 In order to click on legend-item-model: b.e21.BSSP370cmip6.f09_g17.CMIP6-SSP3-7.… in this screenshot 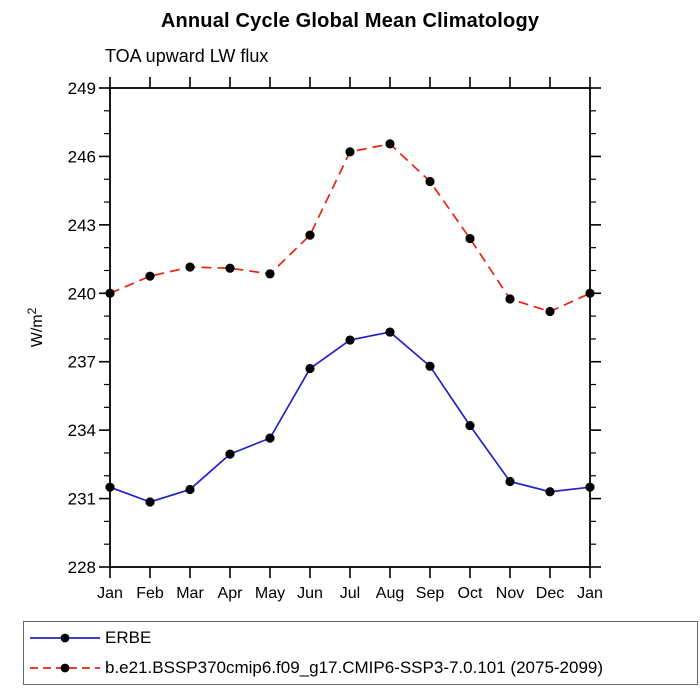, I will do `click(362, 668)`.